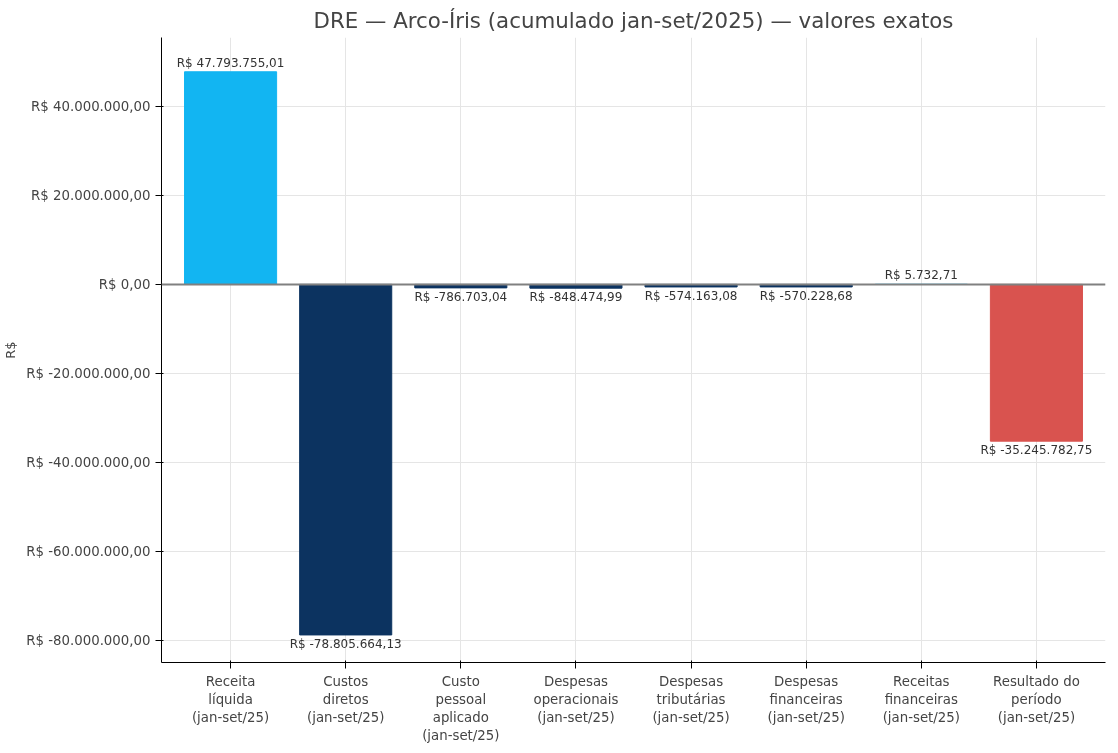  I want to click on y-tick-label: R$ 40.000.000,00, so click(91, 106).